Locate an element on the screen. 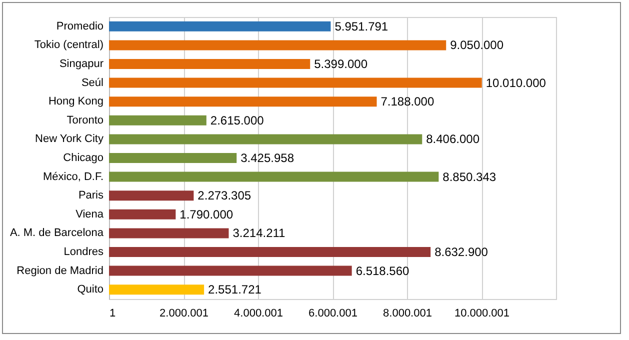 The height and width of the screenshot is (340, 629). data-label: 8.850.343 is located at coordinates (469, 177).